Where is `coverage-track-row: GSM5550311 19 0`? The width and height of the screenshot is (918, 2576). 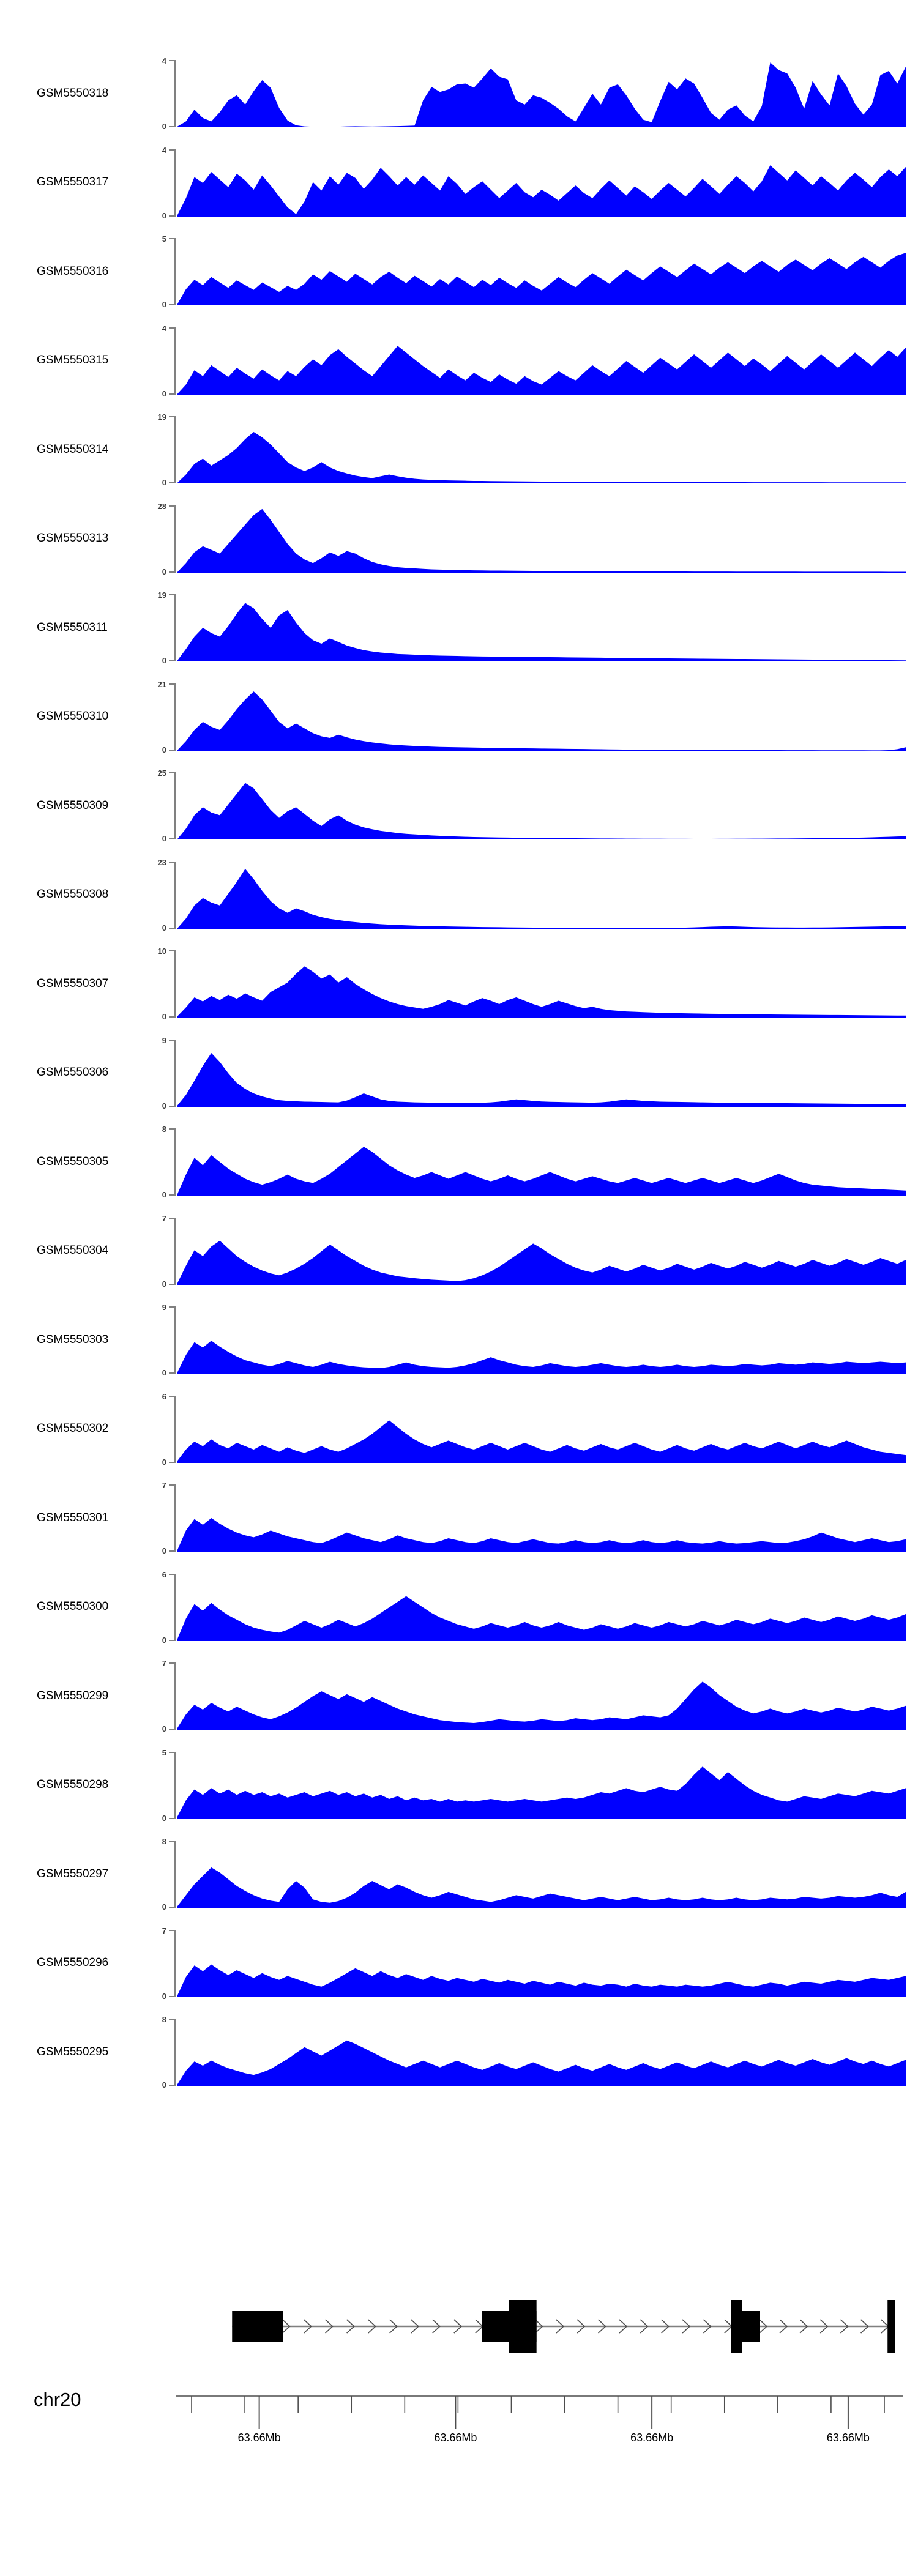 coverage-track-row: GSM5550311 19 0 is located at coordinates (459, 627).